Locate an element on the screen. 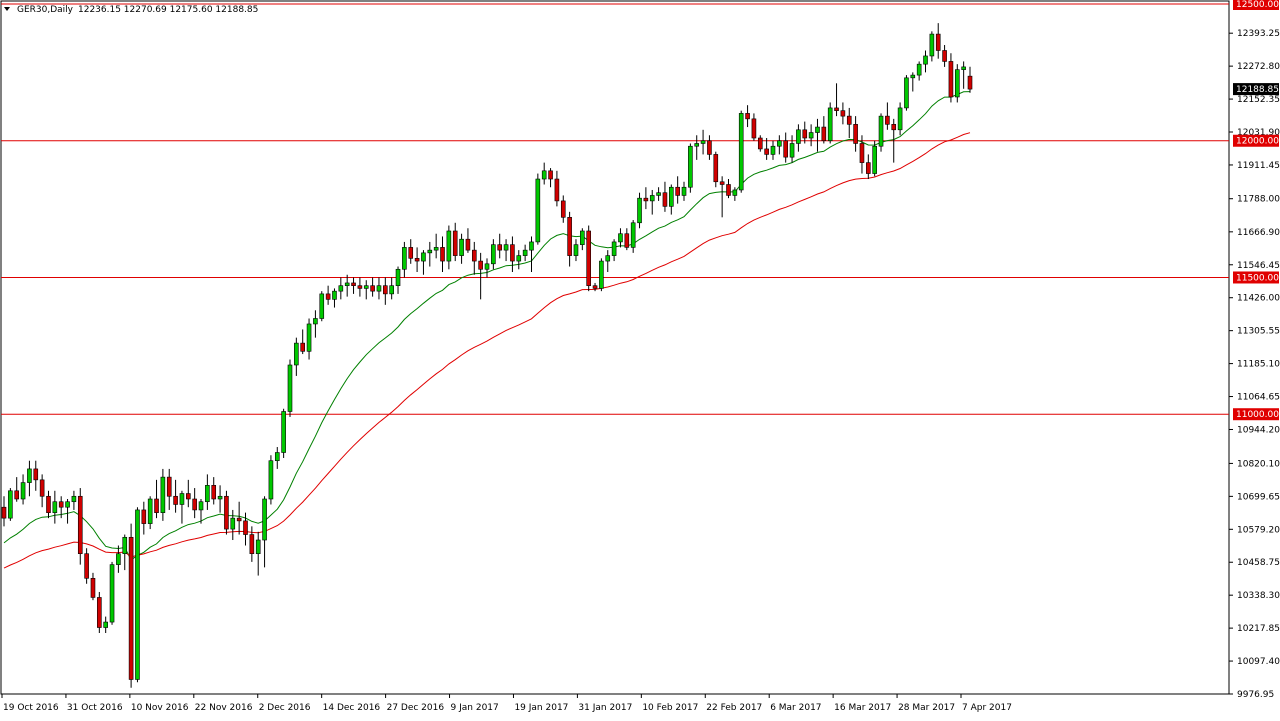 The height and width of the screenshot is (721, 1280). current-price-badge-label: 12188.85 is located at coordinates (1257, 90).